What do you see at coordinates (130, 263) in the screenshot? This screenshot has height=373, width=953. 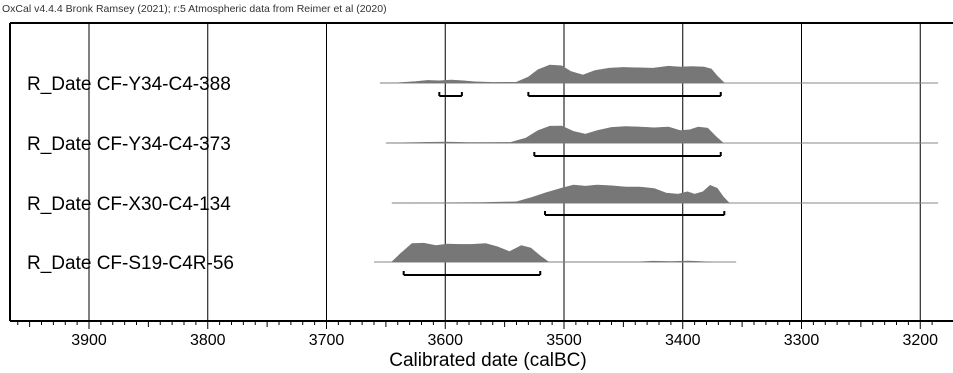 I see `series-label: R_Date CF-S19-C4R-56` at bounding box center [130, 263].